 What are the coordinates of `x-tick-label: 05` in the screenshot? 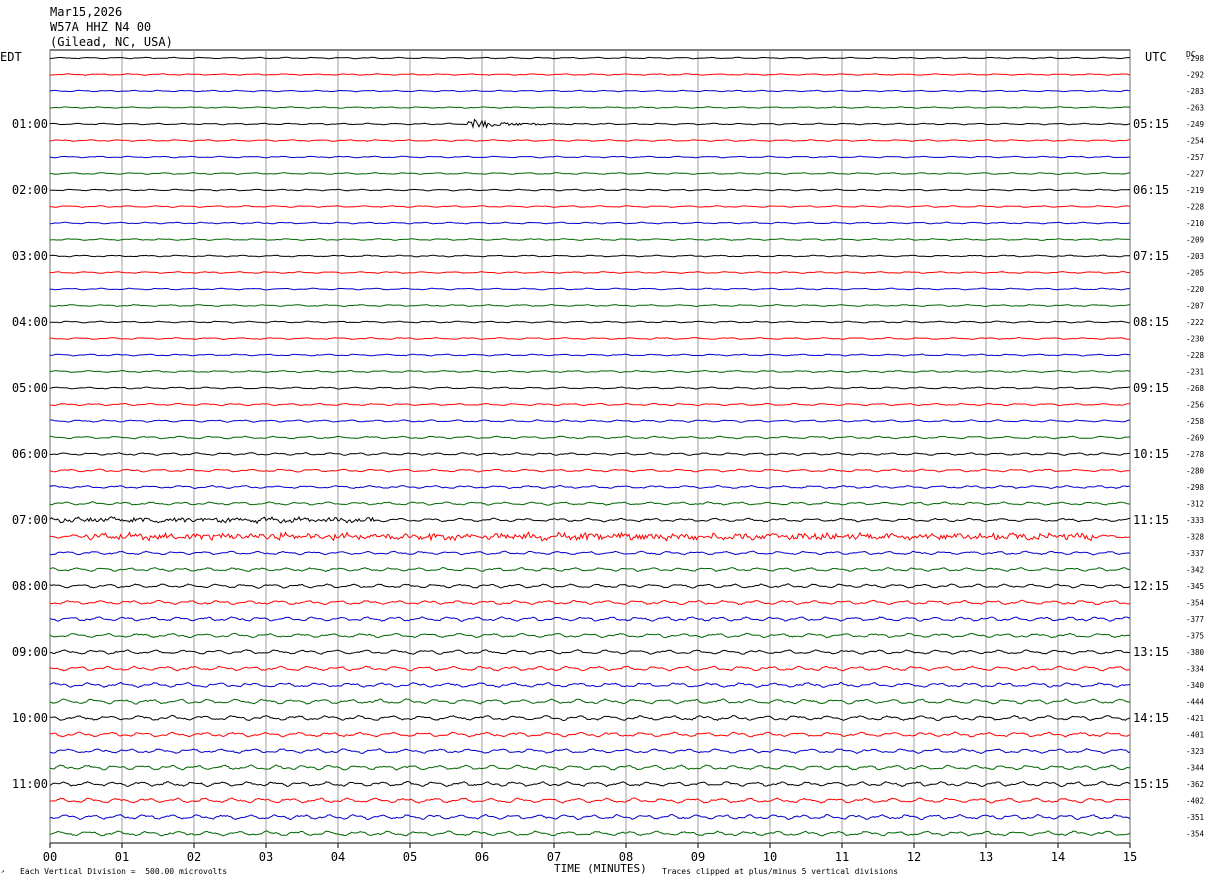 It's located at (410, 857).